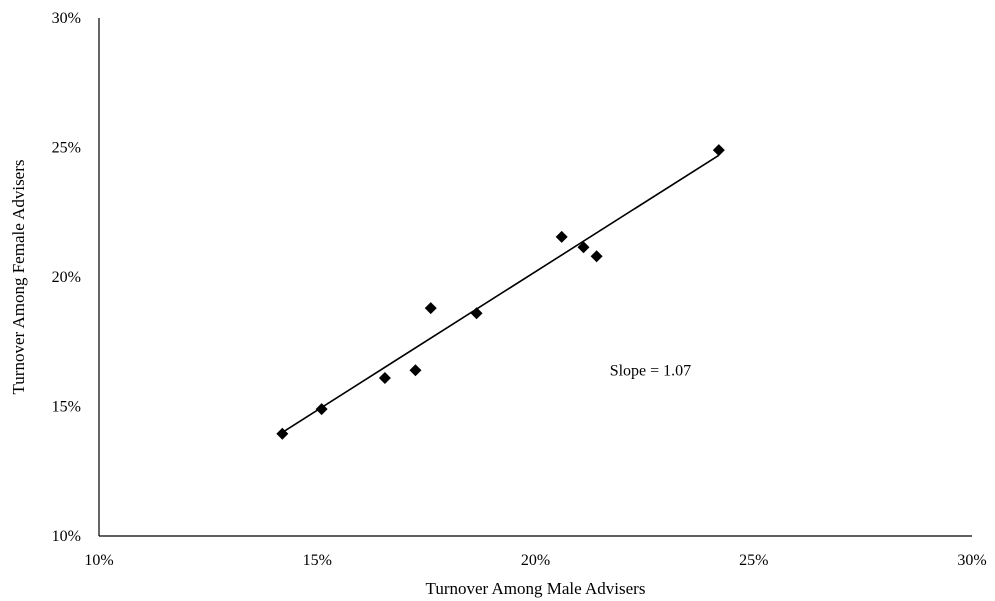  What do you see at coordinates (66, 536) in the screenshot?
I see `y-tick-label: 10%` at bounding box center [66, 536].